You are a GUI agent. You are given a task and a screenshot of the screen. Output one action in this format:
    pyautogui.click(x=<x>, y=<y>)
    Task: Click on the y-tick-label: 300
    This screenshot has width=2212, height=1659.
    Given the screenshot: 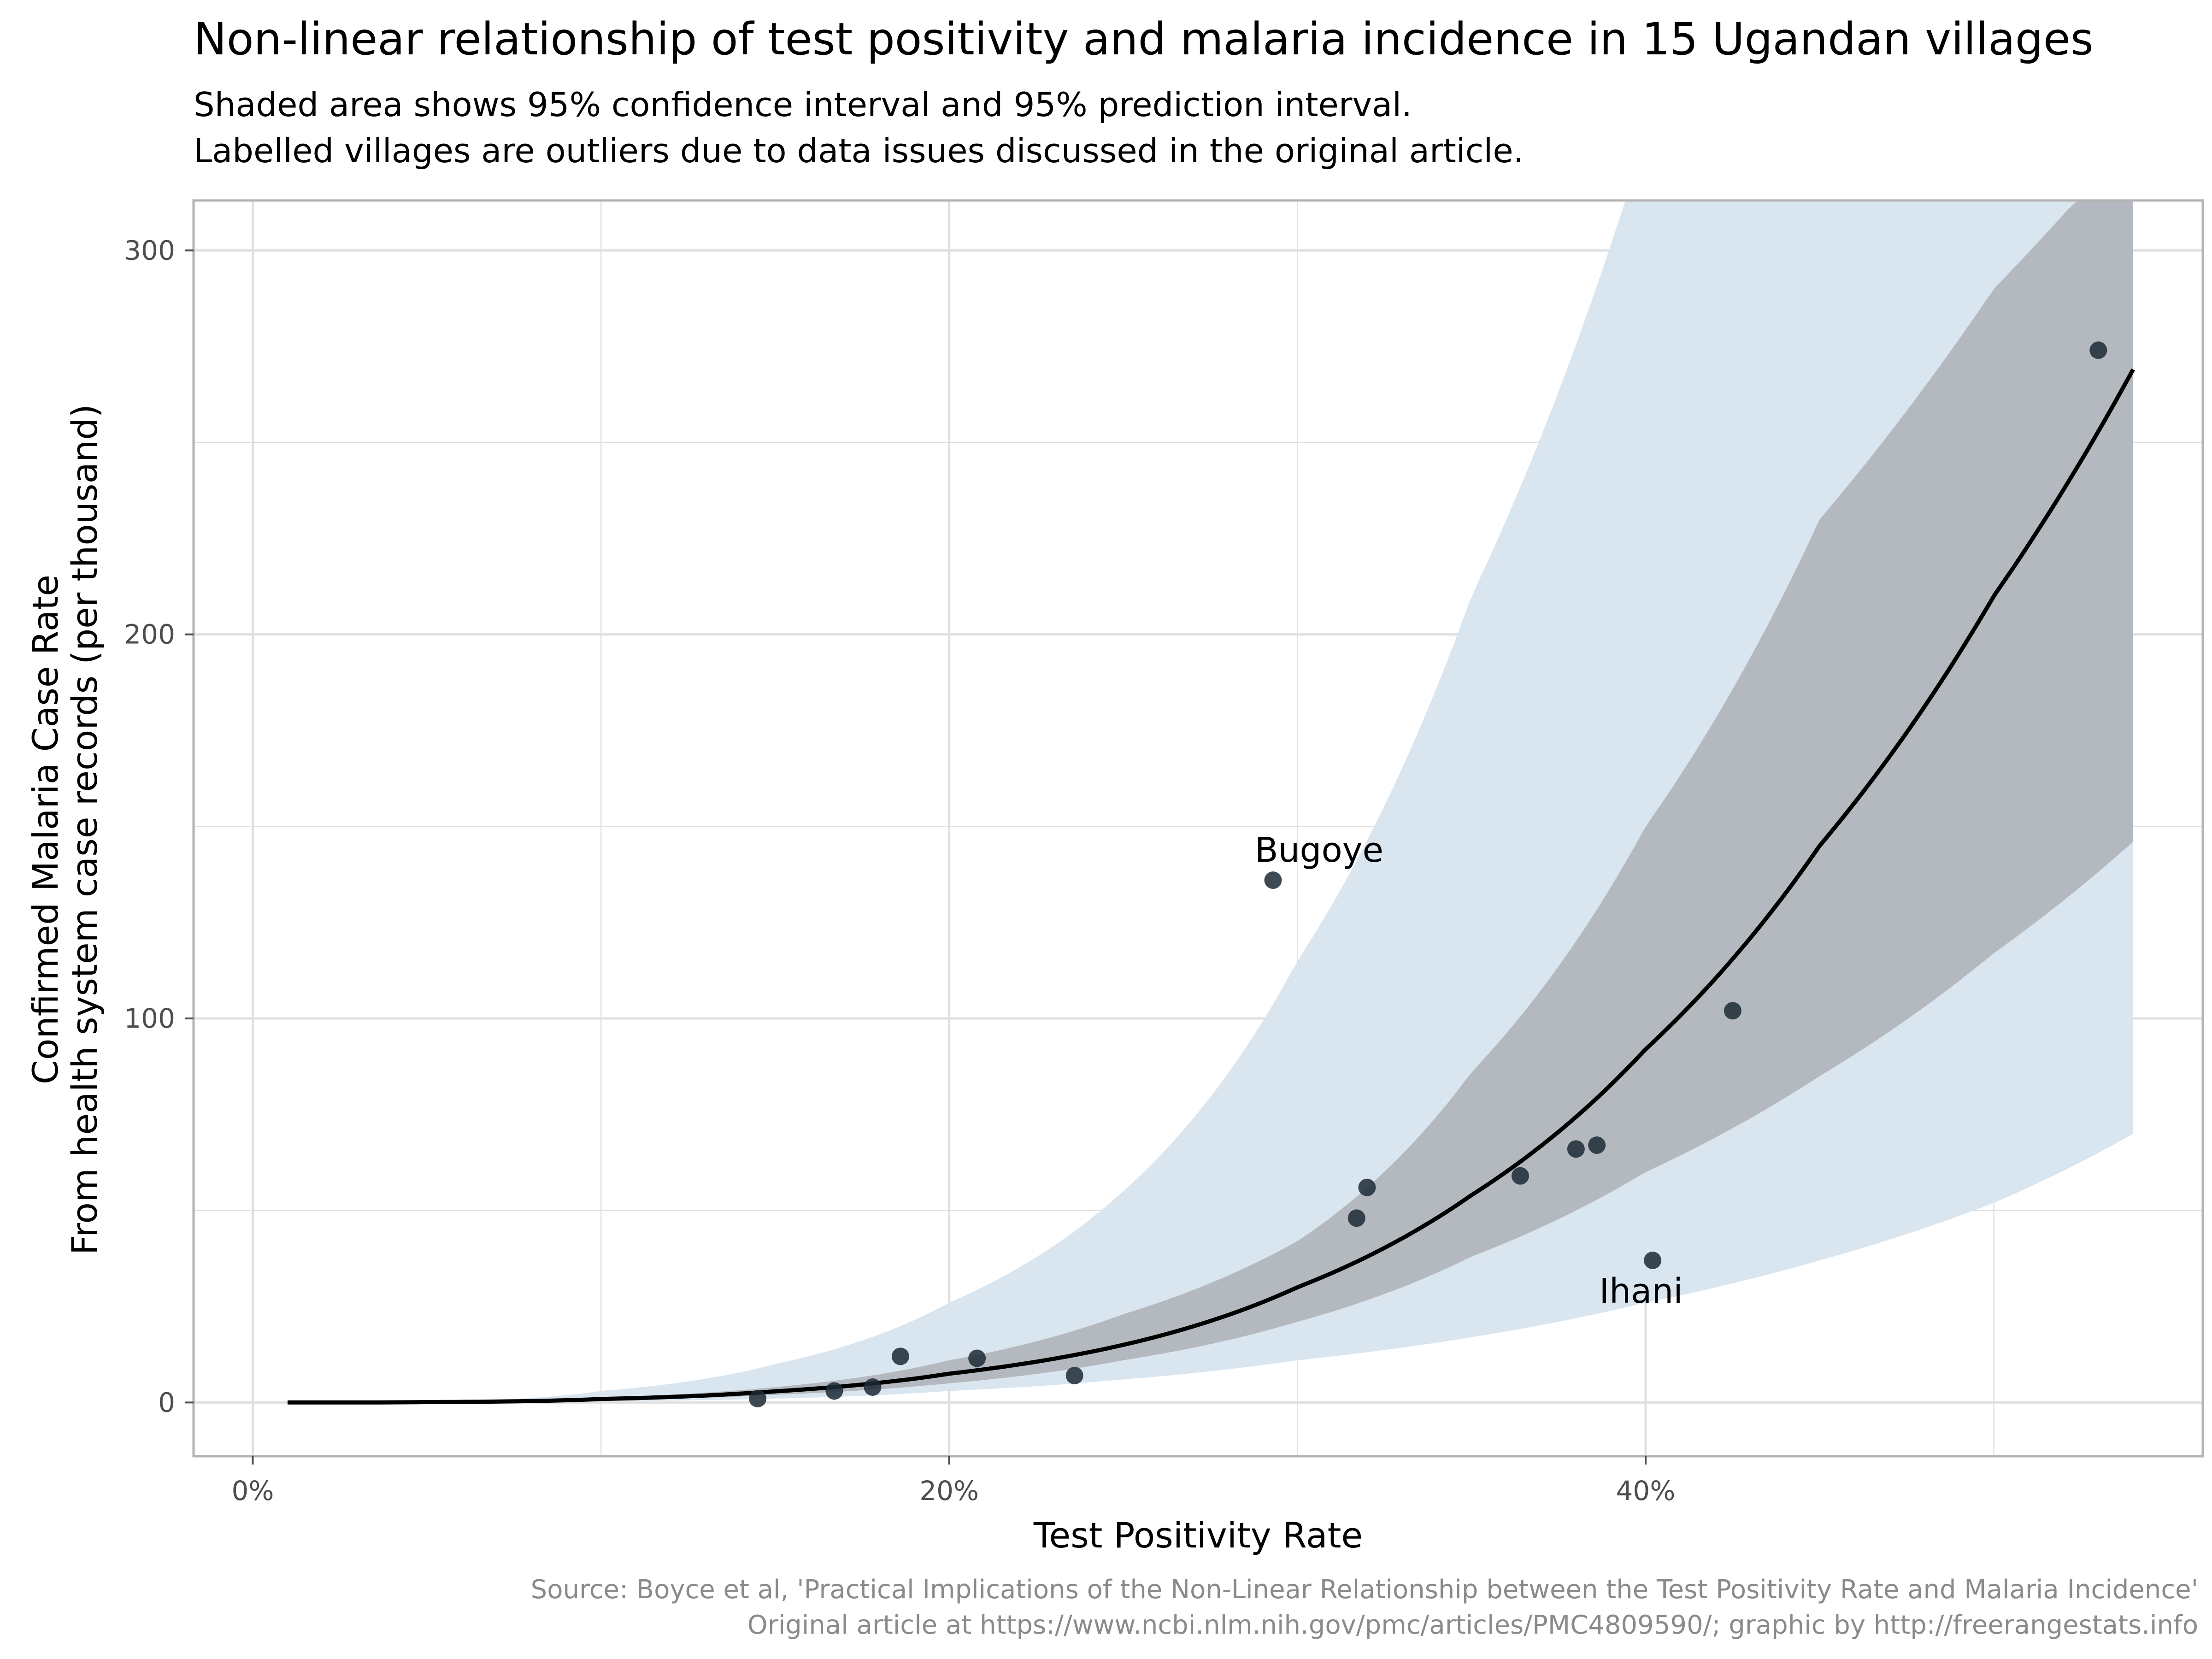 What is the action you would take?
    pyautogui.click(x=149, y=250)
    